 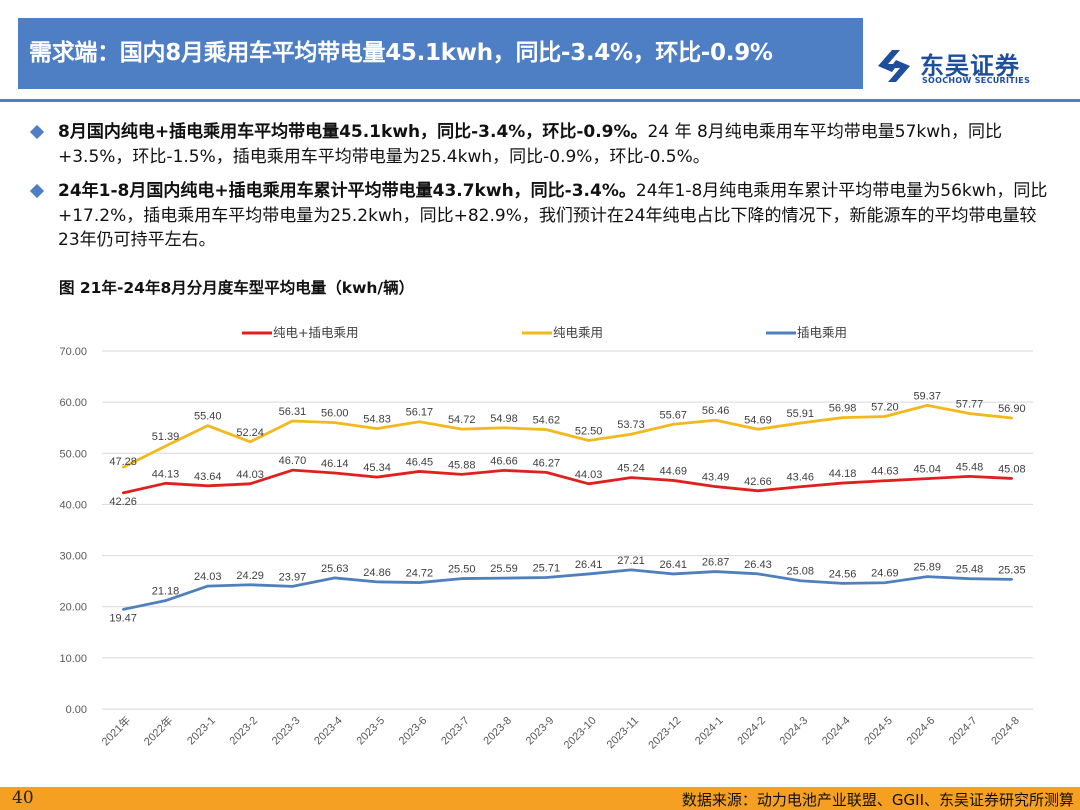 I want to click on data-label: 59.37, so click(x=927, y=396).